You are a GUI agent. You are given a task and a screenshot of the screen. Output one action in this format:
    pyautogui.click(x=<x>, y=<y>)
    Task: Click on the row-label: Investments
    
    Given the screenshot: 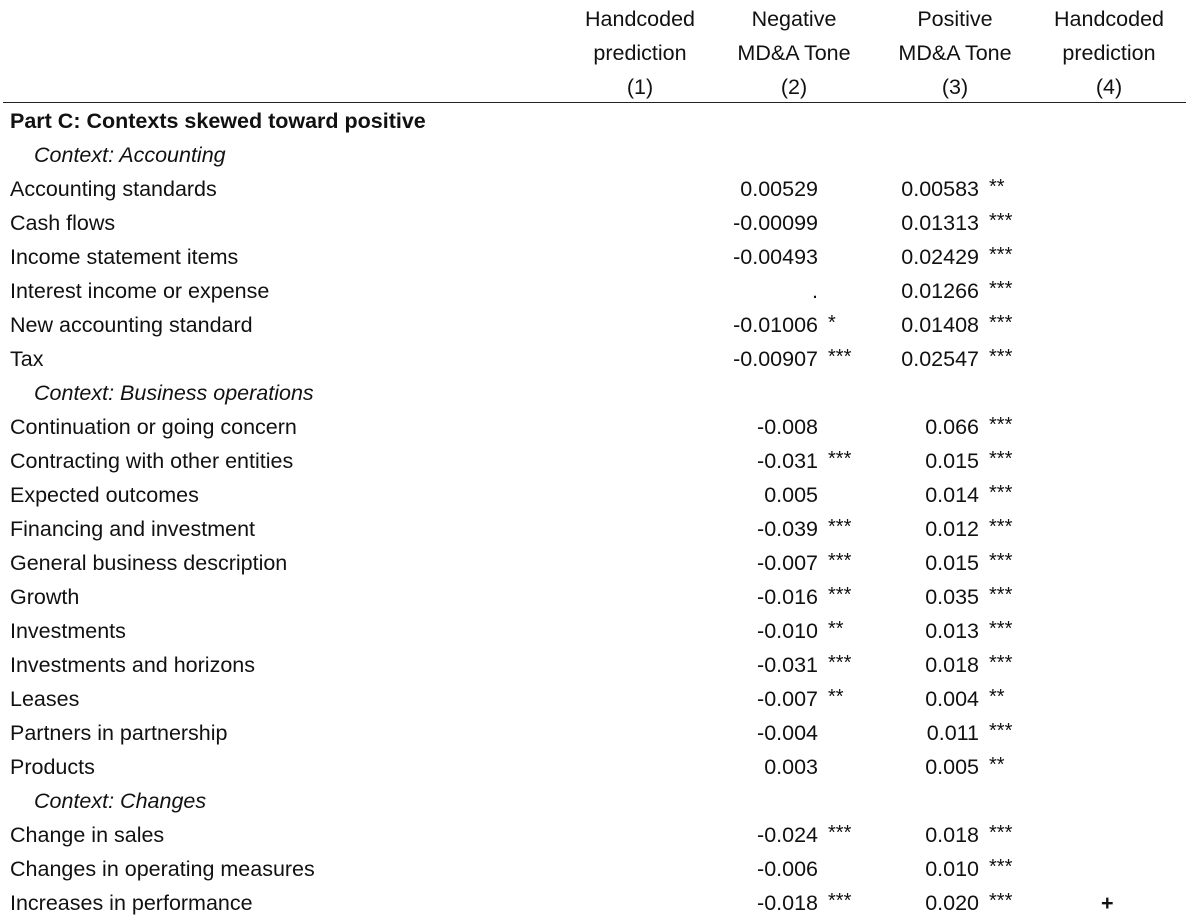 What is the action you would take?
    pyautogui.click(x=68, y=631)
    